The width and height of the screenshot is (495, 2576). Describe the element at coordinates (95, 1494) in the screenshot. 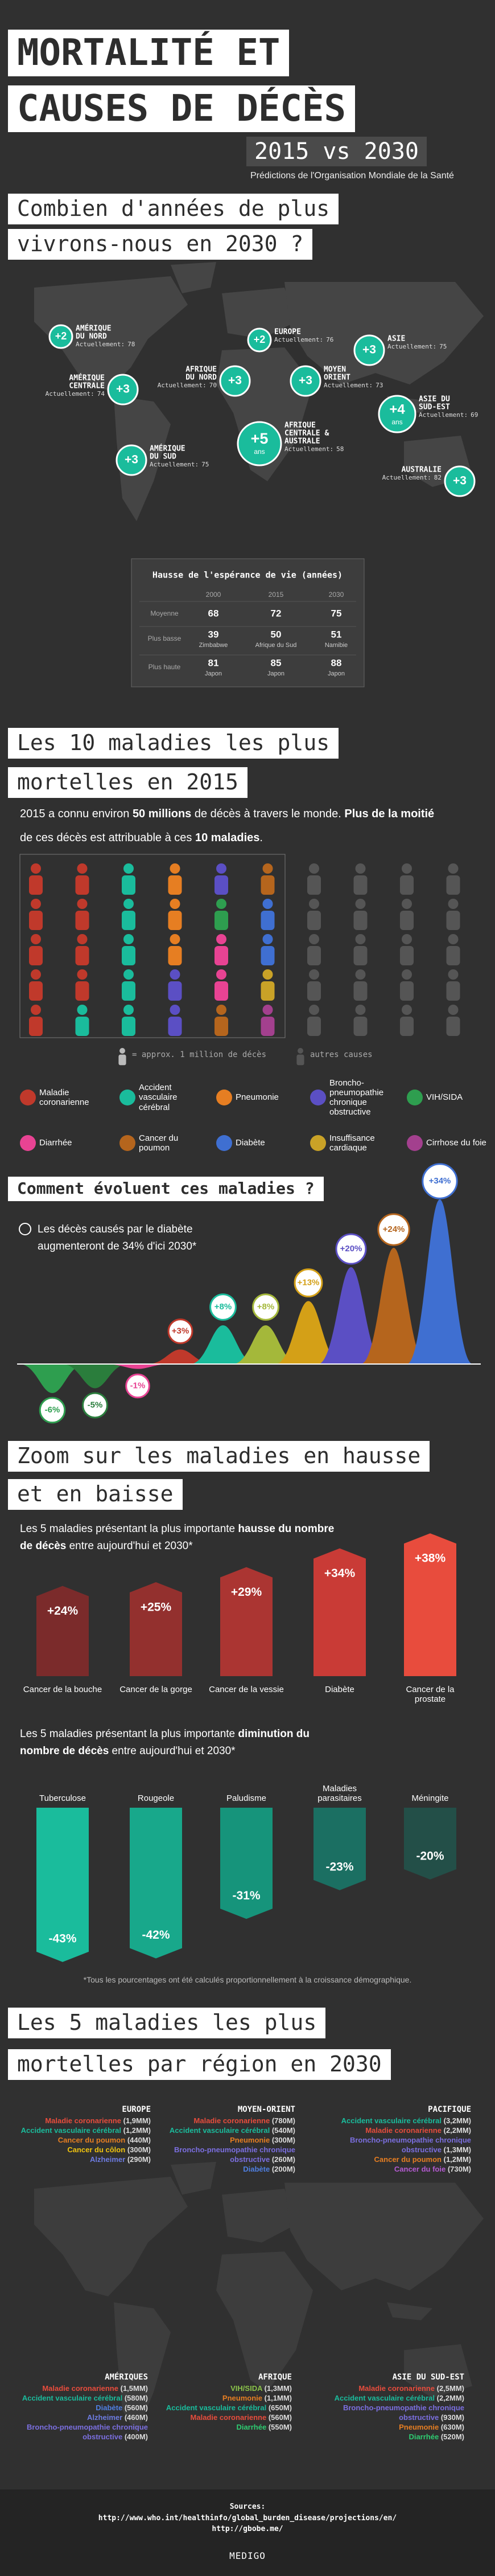

I see `section-title: et en baisse` at that location.